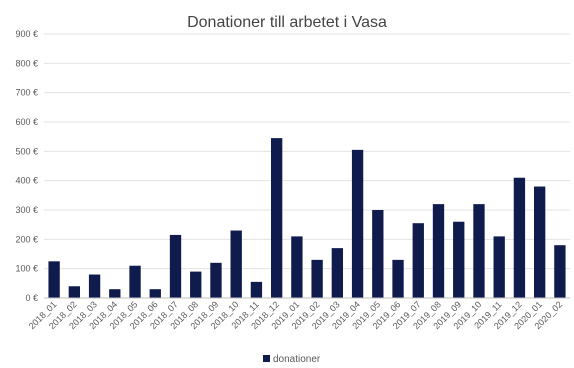 This screenshot has height=368, width=574. What do you see at coordinates (297, 359) in the screenshot?
I see `legend-label: donationer` at bounding box center [297, 359].